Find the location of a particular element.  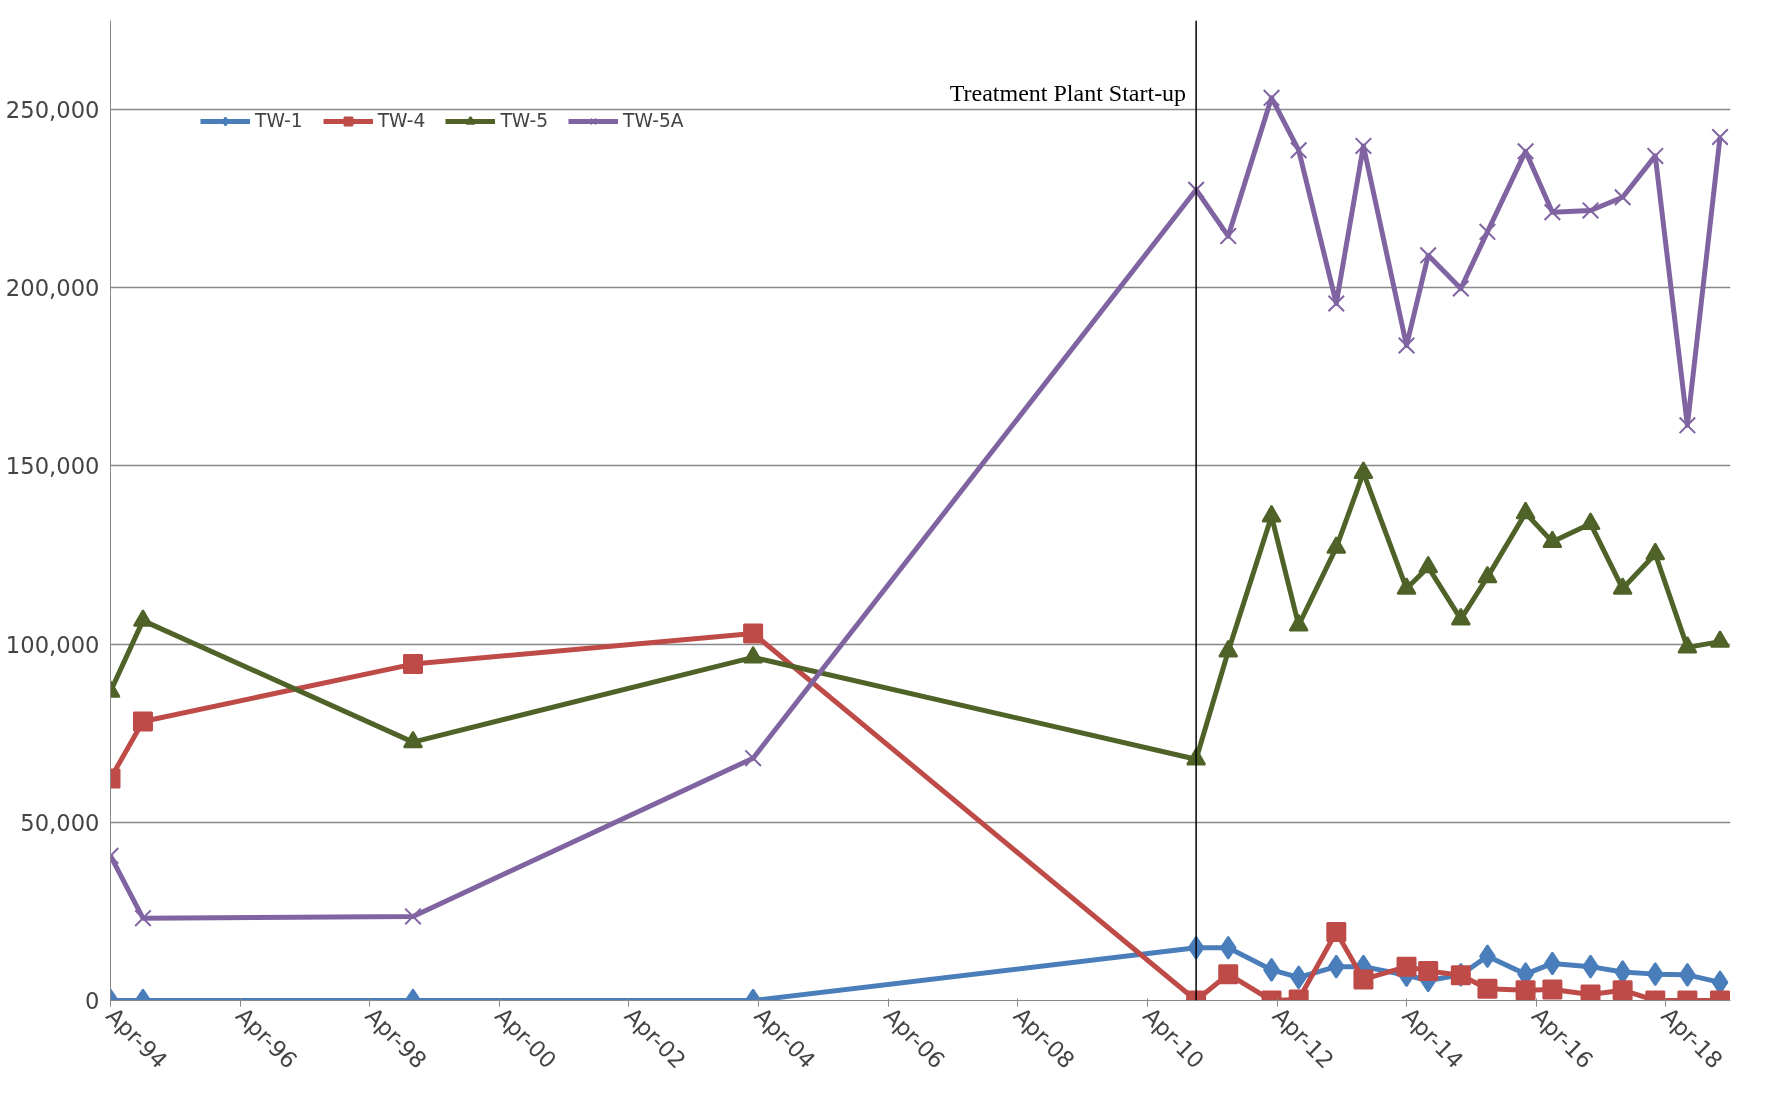

ref-line-label: Treatment Plant Start-up is located at coordinates (1068, 92).